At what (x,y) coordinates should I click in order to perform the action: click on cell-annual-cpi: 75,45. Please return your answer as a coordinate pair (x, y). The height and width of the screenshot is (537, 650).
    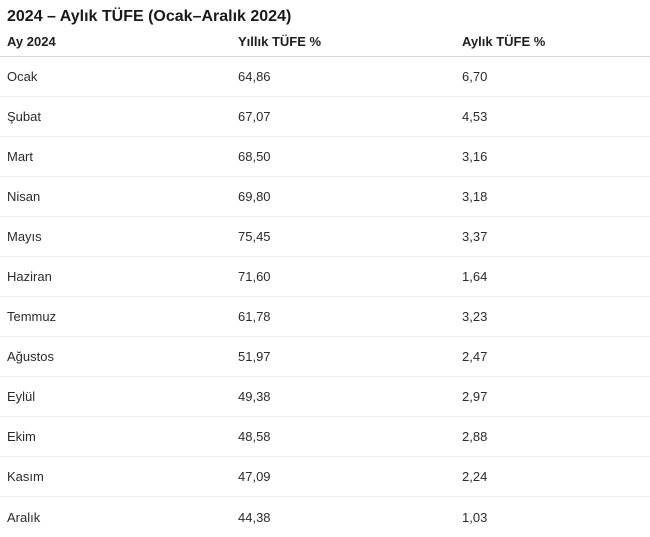
    Looking at the image, I should click on (254, 236).